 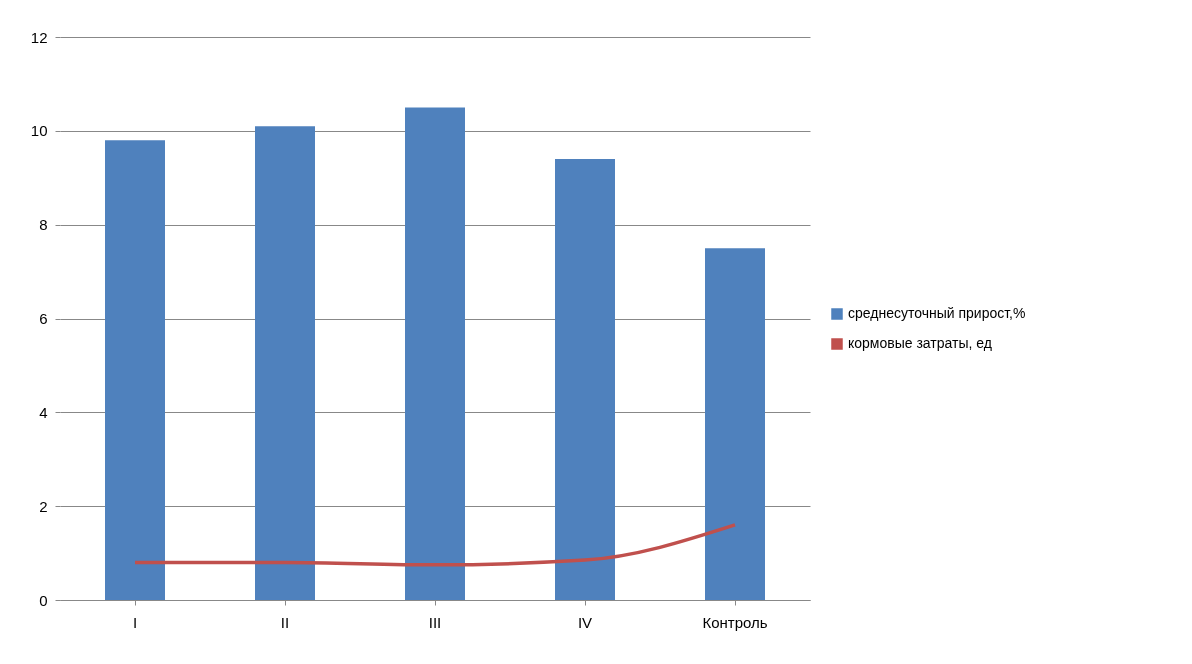 What do you see at coordinates (937, 313) in the screenshot?
I see `legend-label: среднесуточный прирост,%` at bounding box center [937, 313].